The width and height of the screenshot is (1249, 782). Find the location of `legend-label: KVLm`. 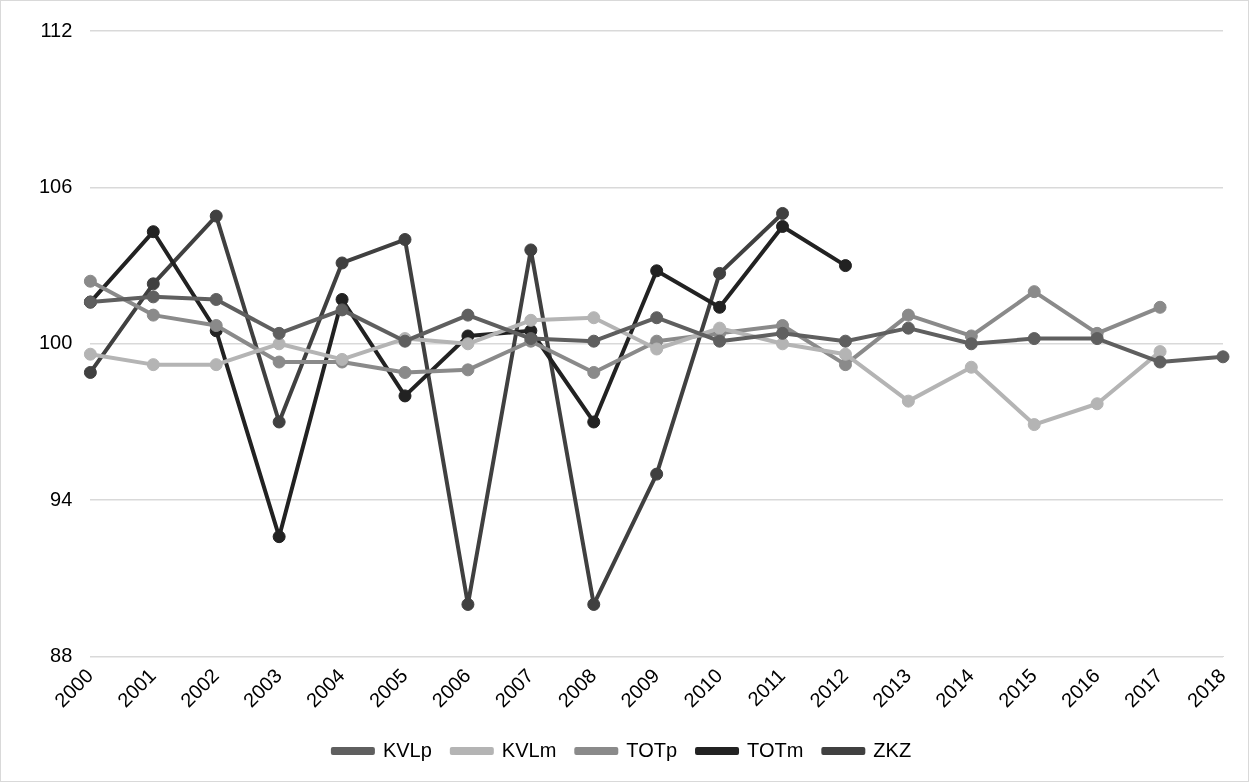

legend-label: KVLm is located at coordinates (529, 749).